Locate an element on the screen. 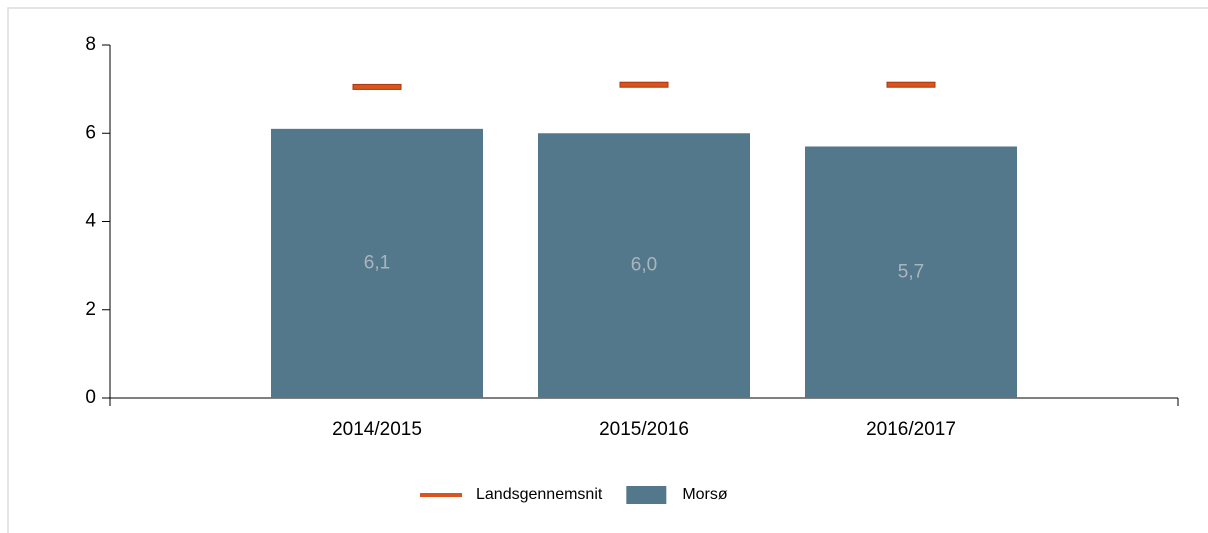 The height and width of the screenshot is (533, 1208). data-label: 5,7 is located at coordinates (911, 271).